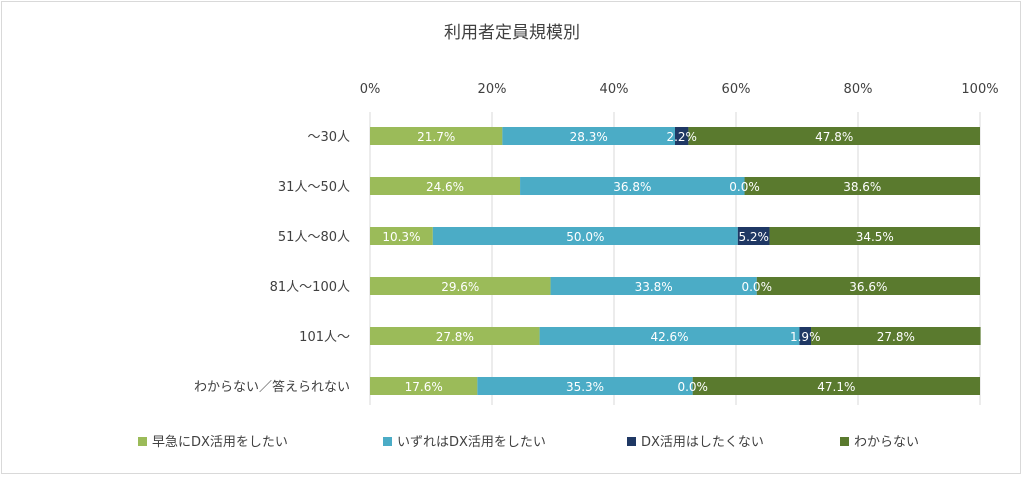  Describe the element at coordinates (736, 89) in the screenshot. I see `x-tick-label: 60%` at that location.